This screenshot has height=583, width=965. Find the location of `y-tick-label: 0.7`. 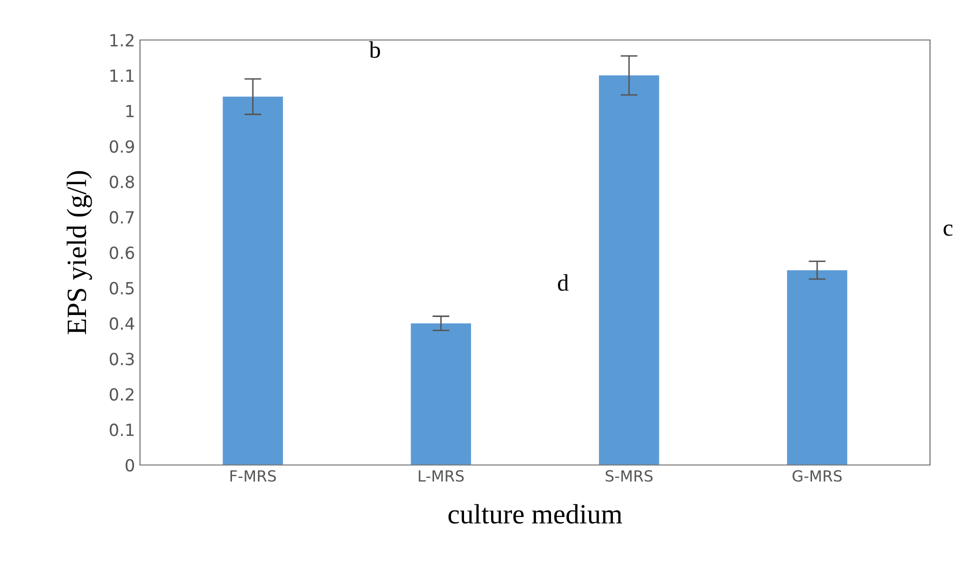

y-tick-label: 0.7 is located at coordinates (122, 217).